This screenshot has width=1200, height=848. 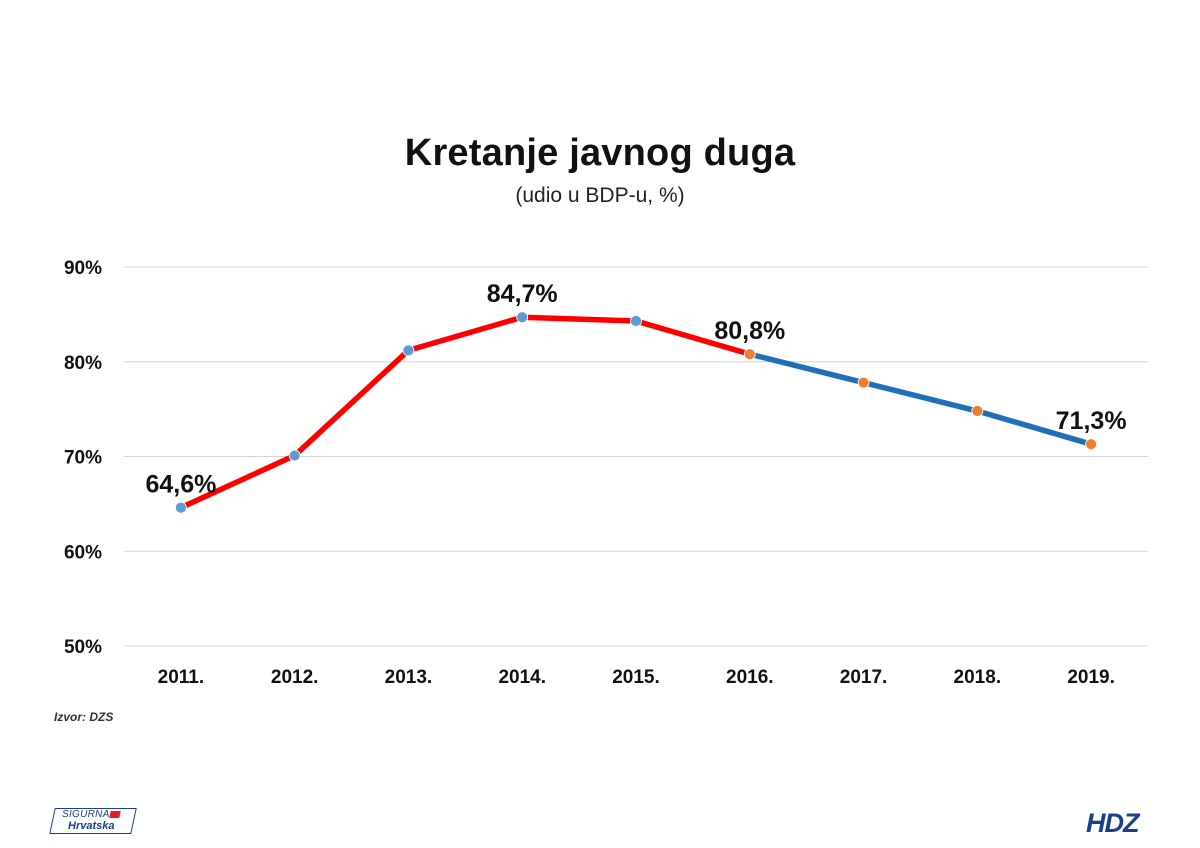 I want to click on flag-icon, so click(x=115, y=814).